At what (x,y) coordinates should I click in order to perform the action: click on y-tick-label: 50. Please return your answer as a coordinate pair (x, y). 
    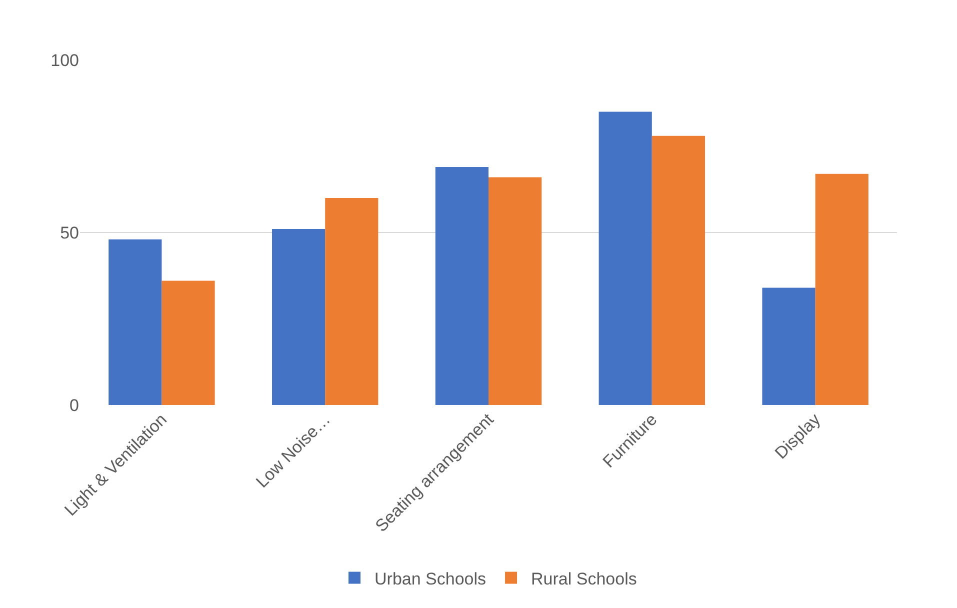
    Looking at the image, I should click on (69, 232).